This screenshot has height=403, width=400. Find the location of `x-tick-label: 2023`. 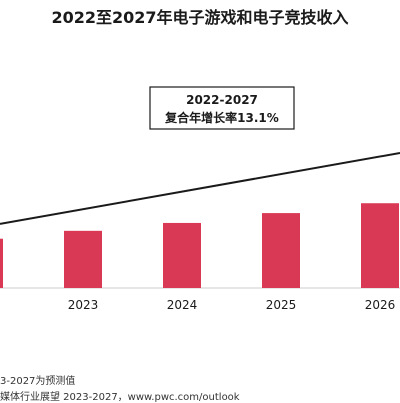

x-tick-label: 2023 is located at coordinates (83, 305).